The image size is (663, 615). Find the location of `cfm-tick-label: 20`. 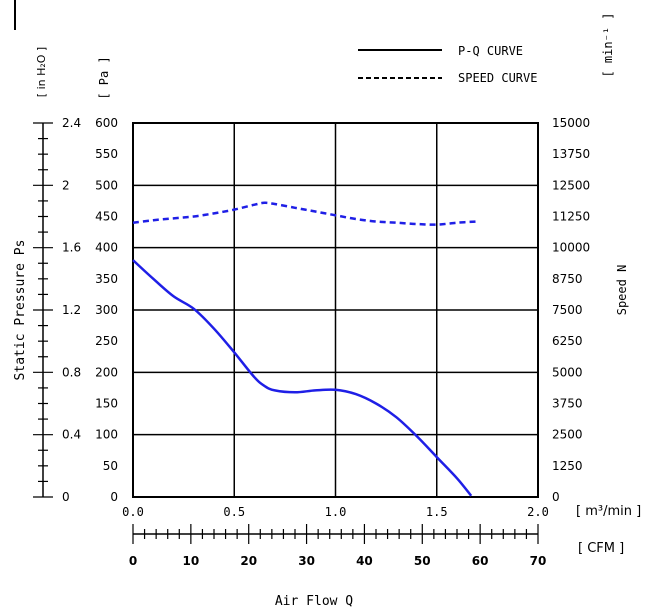

cfm-tick-label: 20 is located at coordinates (248, 561).